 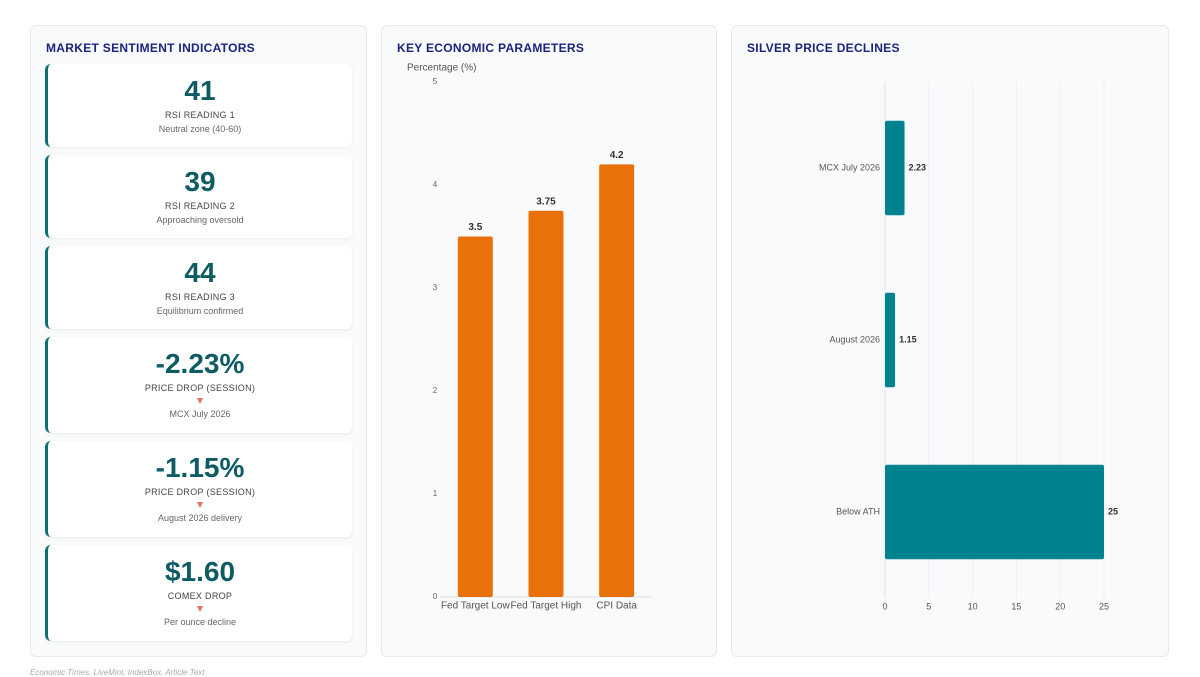 What do you see at coordinates (546, 606) in the screenshot?
I see `x-tick-label: Fed Target High` at bounding box center [546, 606].